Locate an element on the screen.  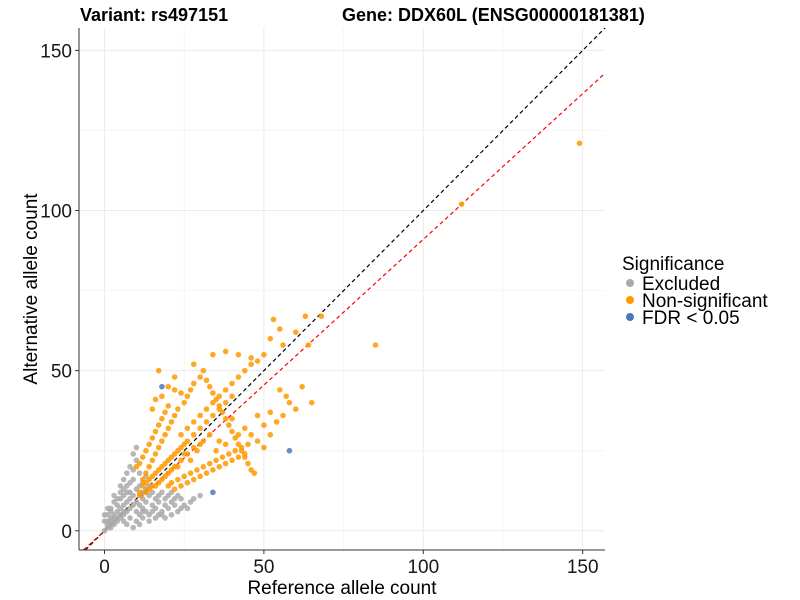
x-tick-label: 0 is located at coordinates (104, 567).